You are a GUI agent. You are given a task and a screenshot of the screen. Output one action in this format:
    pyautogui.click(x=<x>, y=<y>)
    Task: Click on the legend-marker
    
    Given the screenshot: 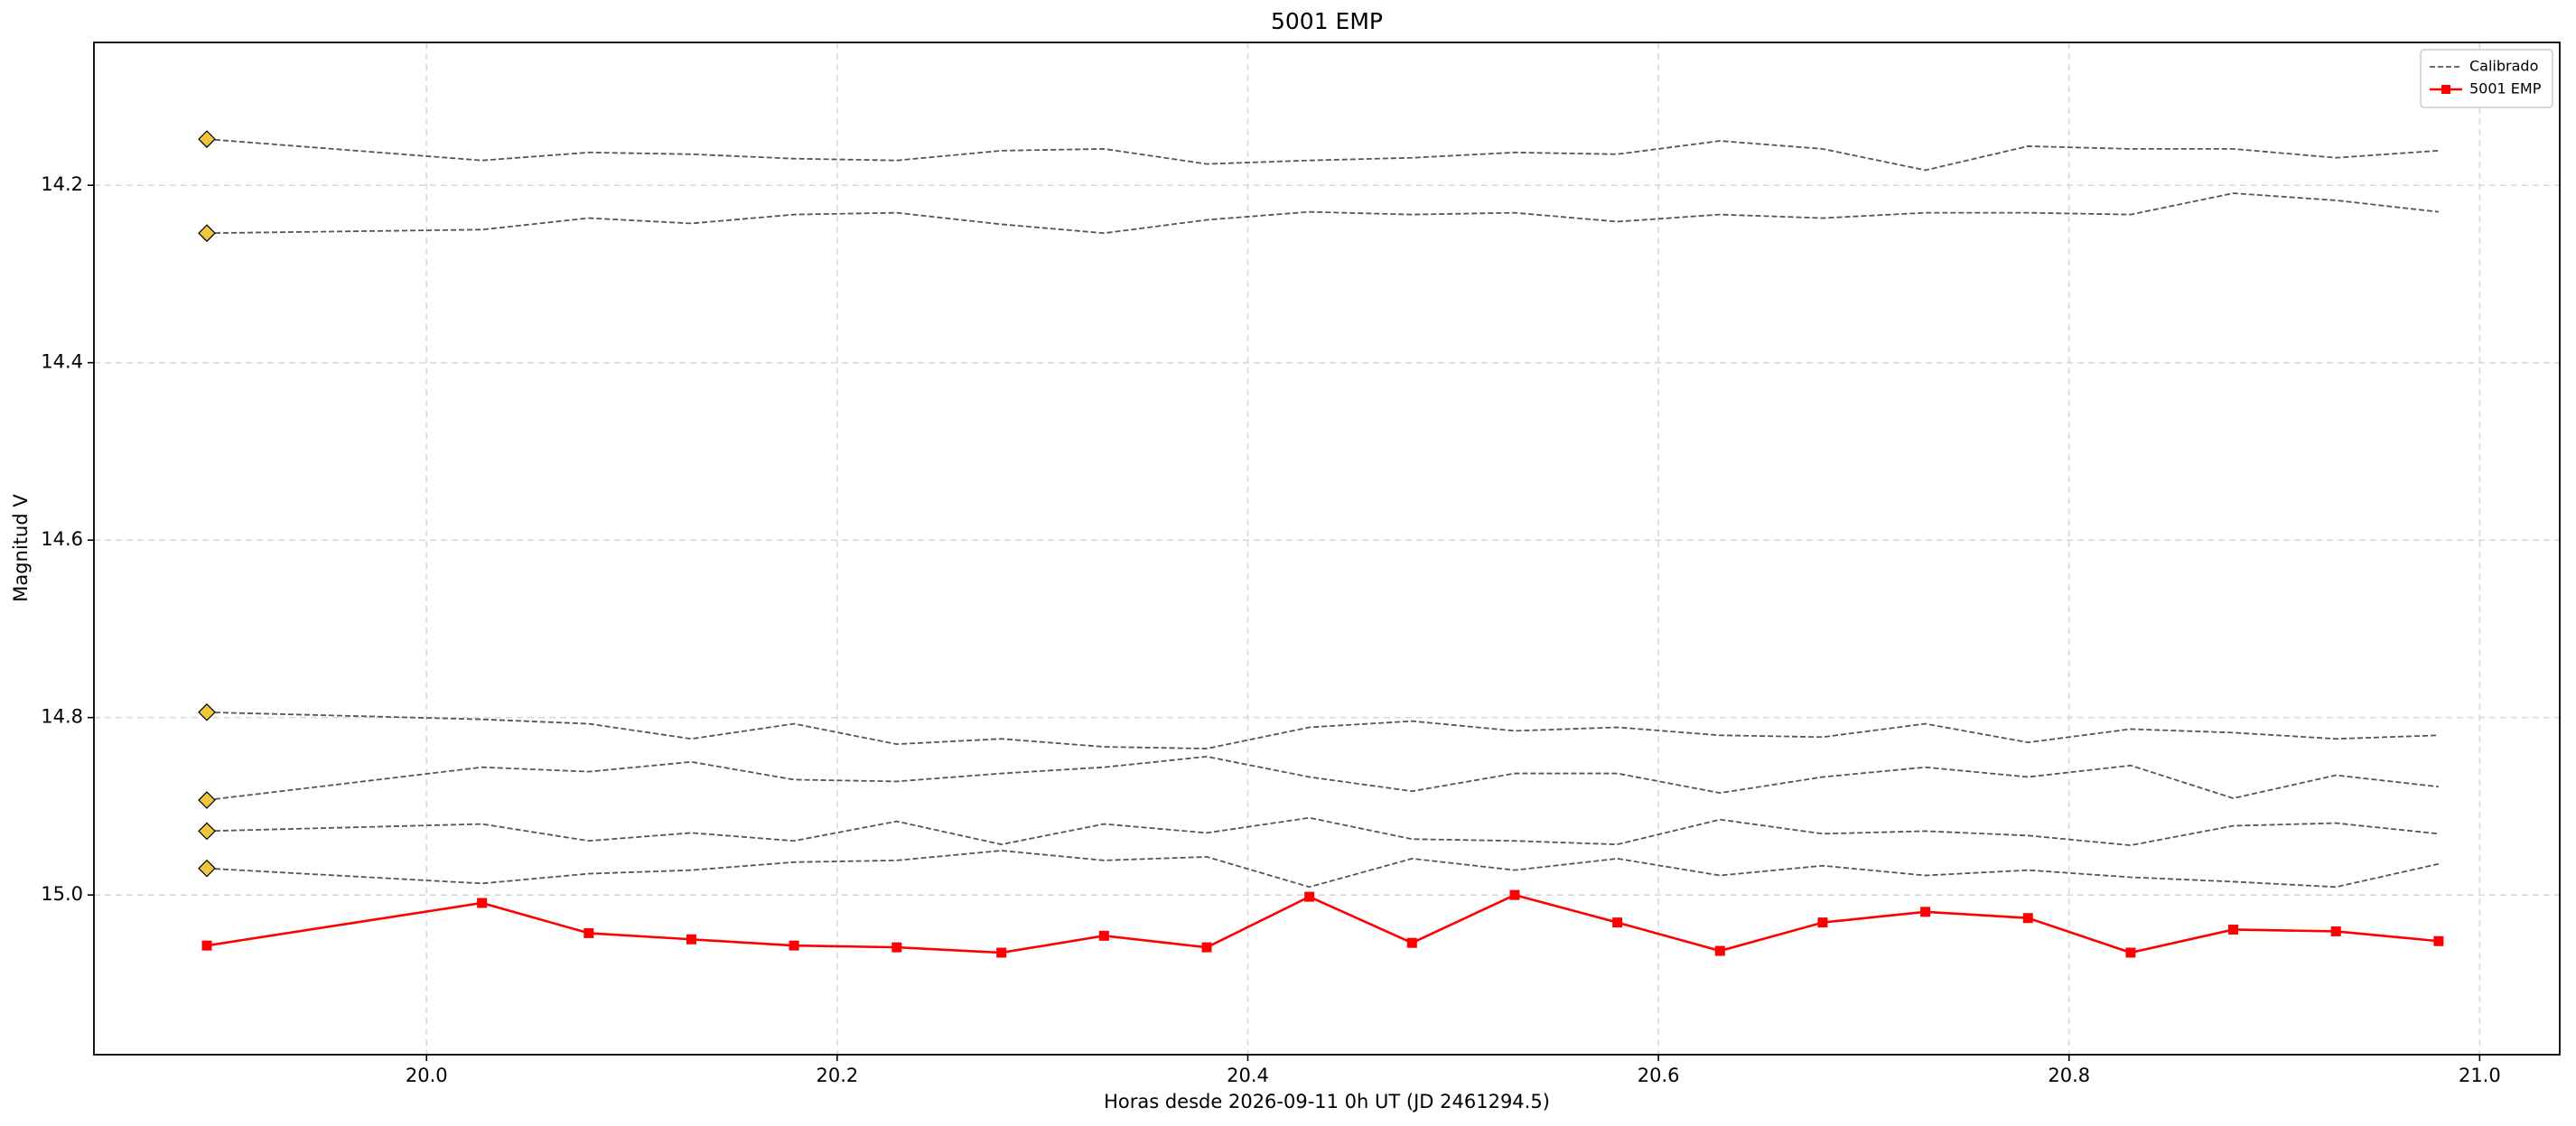 What is the action you would take?
    pyautogui.click(x=2445, y=89)
    